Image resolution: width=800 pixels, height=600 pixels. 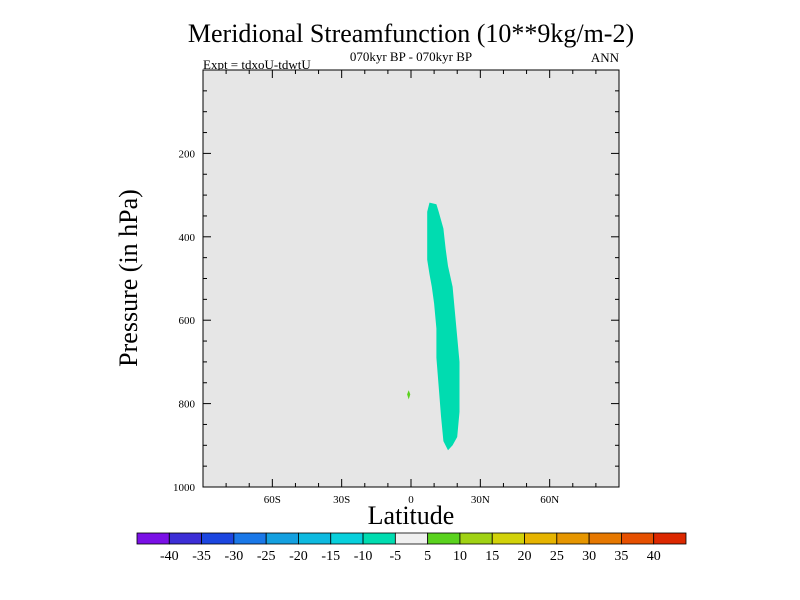 I want to click on y-tick-label: 400, so click(x=187, y=238).